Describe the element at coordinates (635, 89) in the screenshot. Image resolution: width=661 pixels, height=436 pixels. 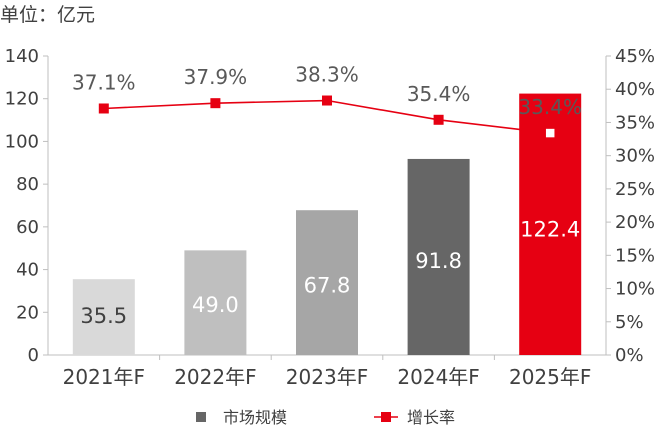
I see `right-tick-label: 40%` at that location.